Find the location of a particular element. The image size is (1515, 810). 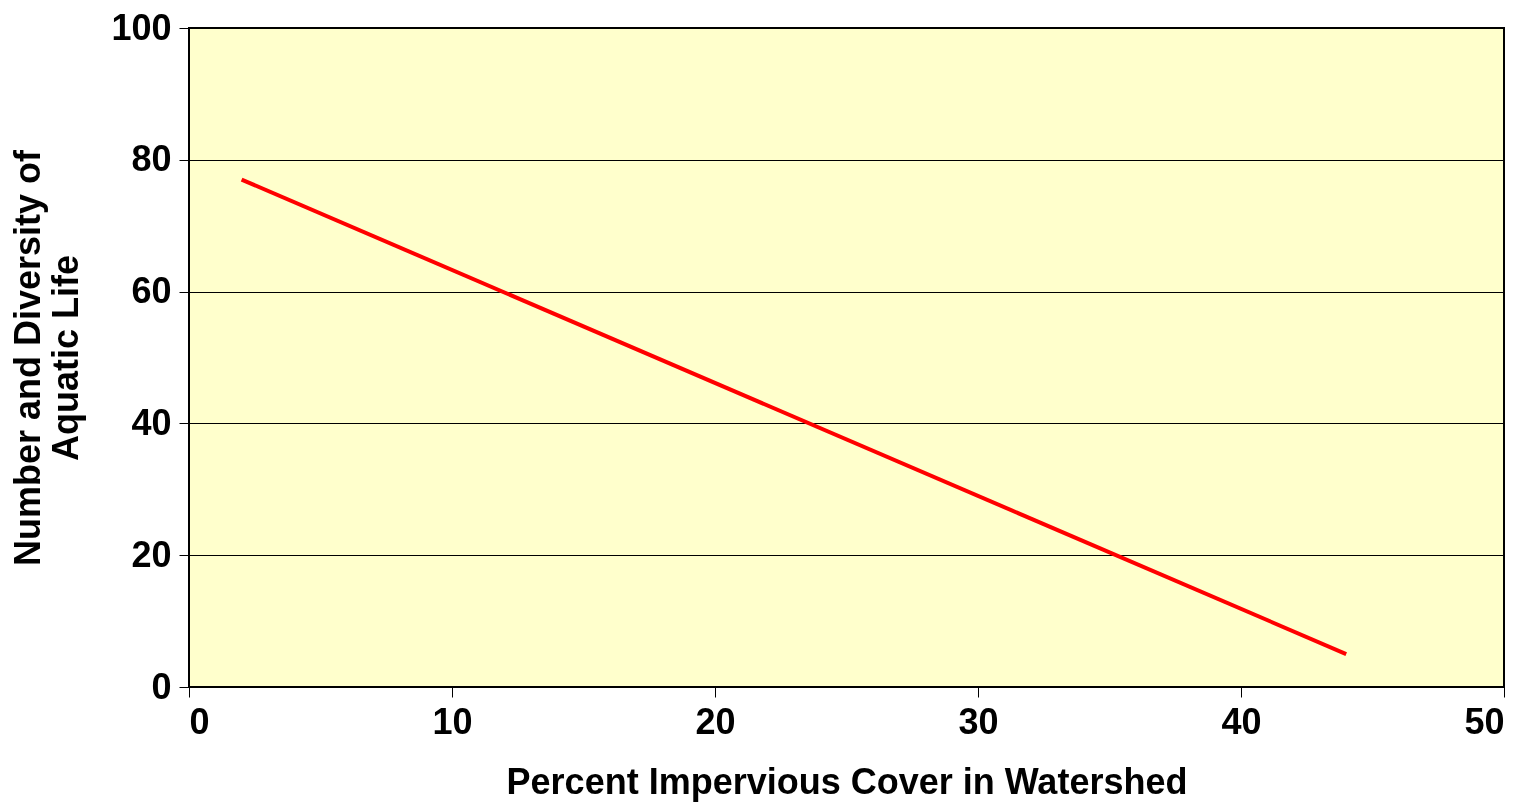

y-tick-label: 100 is located at coordinates (141, 27).